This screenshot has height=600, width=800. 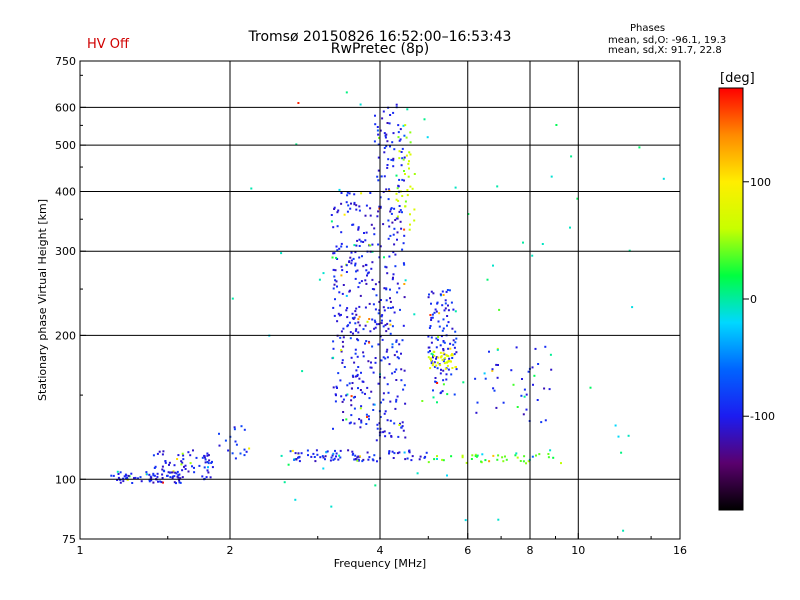 What do you see at coordinates (65, 107) in the screenshot?
I see `y-tick-label: 600` at bounding box center [65, 107].